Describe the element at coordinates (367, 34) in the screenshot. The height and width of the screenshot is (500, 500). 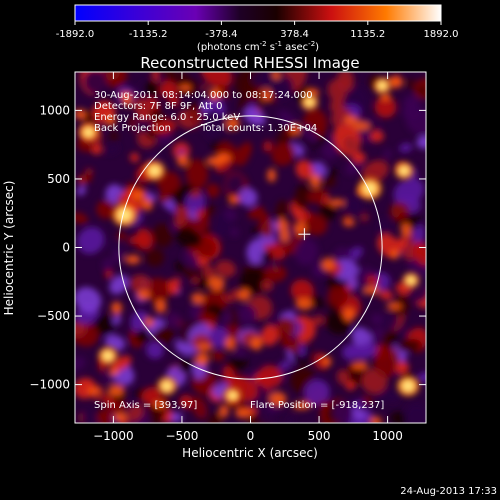
I see `colorbar-tick-label: 1135.2` at that location.